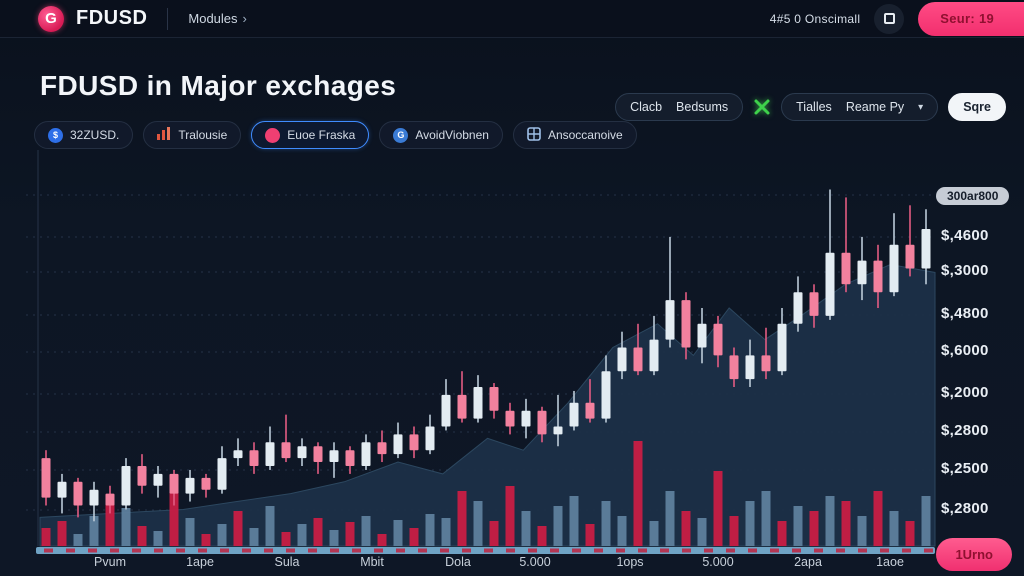 The width and height of the screenshot is (1024, 576). What do you see at coordinates (762, 107) in the screenshot?
I see `green-x-icon` at bounding box center [762, 107].